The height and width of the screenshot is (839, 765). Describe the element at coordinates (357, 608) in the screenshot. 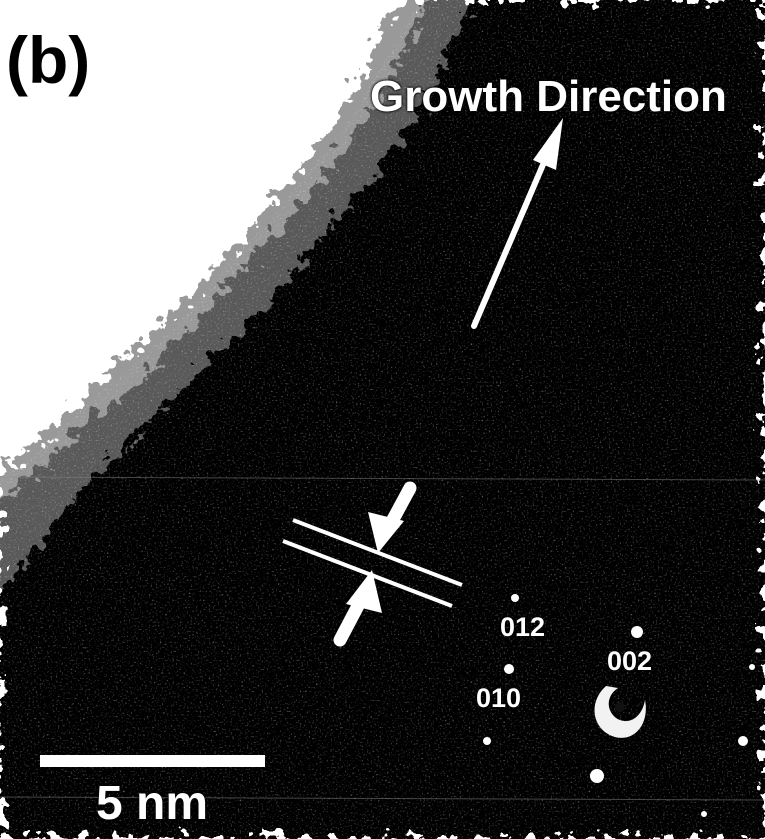

I see `spacing-arrow-lower` at that location.